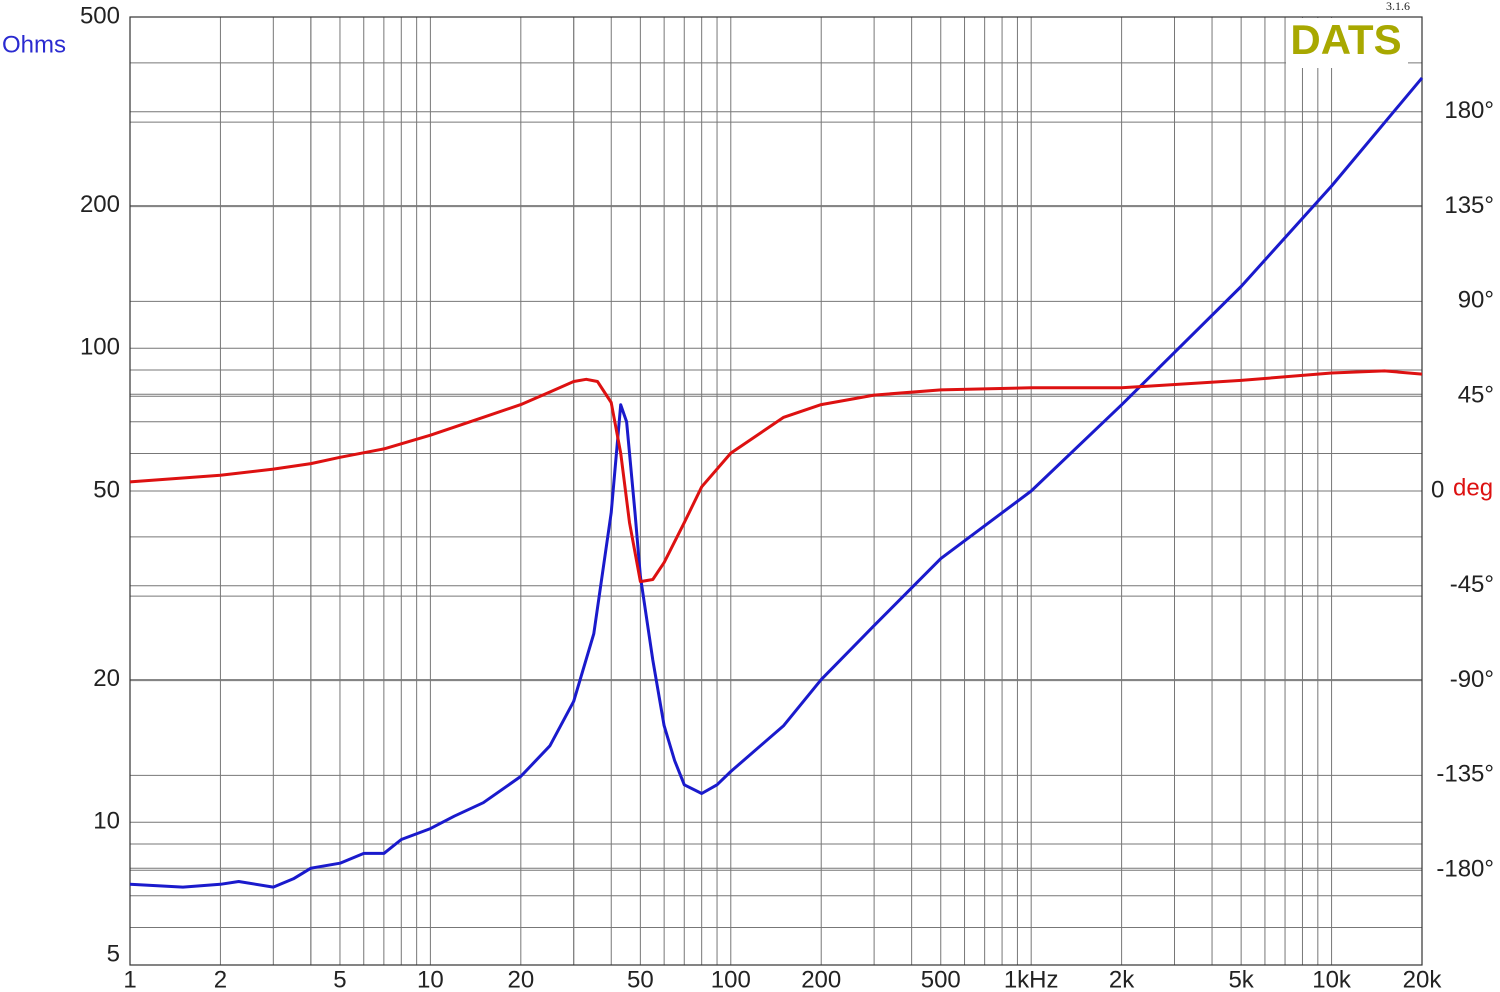  Describe the element at coordinates (106, 489) in the screenshot. I see `y-tick-label: 50` at that location.